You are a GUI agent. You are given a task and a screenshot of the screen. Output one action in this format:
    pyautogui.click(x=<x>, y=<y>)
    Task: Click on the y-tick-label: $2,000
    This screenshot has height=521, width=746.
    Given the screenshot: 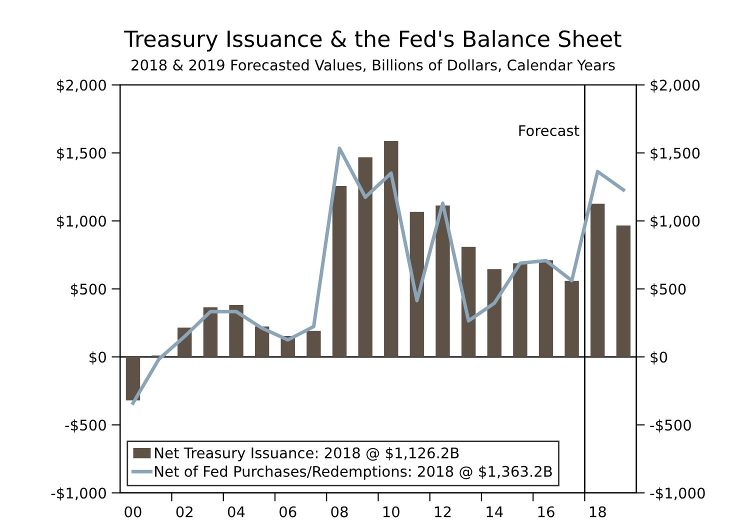 What is the action you would take?
    pyautogui.click(x=81, y=86)
    